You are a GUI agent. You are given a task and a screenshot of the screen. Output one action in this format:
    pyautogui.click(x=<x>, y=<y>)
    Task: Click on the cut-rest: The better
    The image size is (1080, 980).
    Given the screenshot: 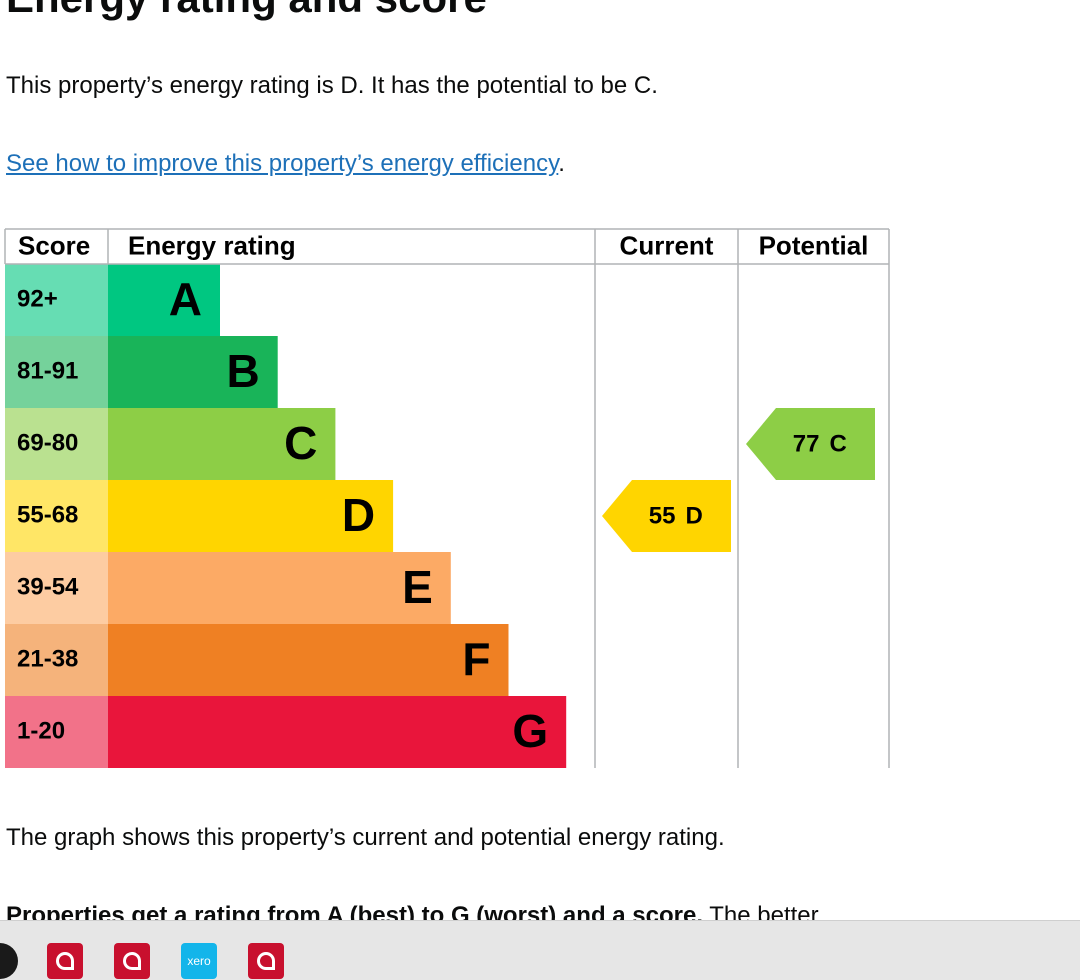 What is the action you would take?
    pyautogui.click(x=761, y=911)
    